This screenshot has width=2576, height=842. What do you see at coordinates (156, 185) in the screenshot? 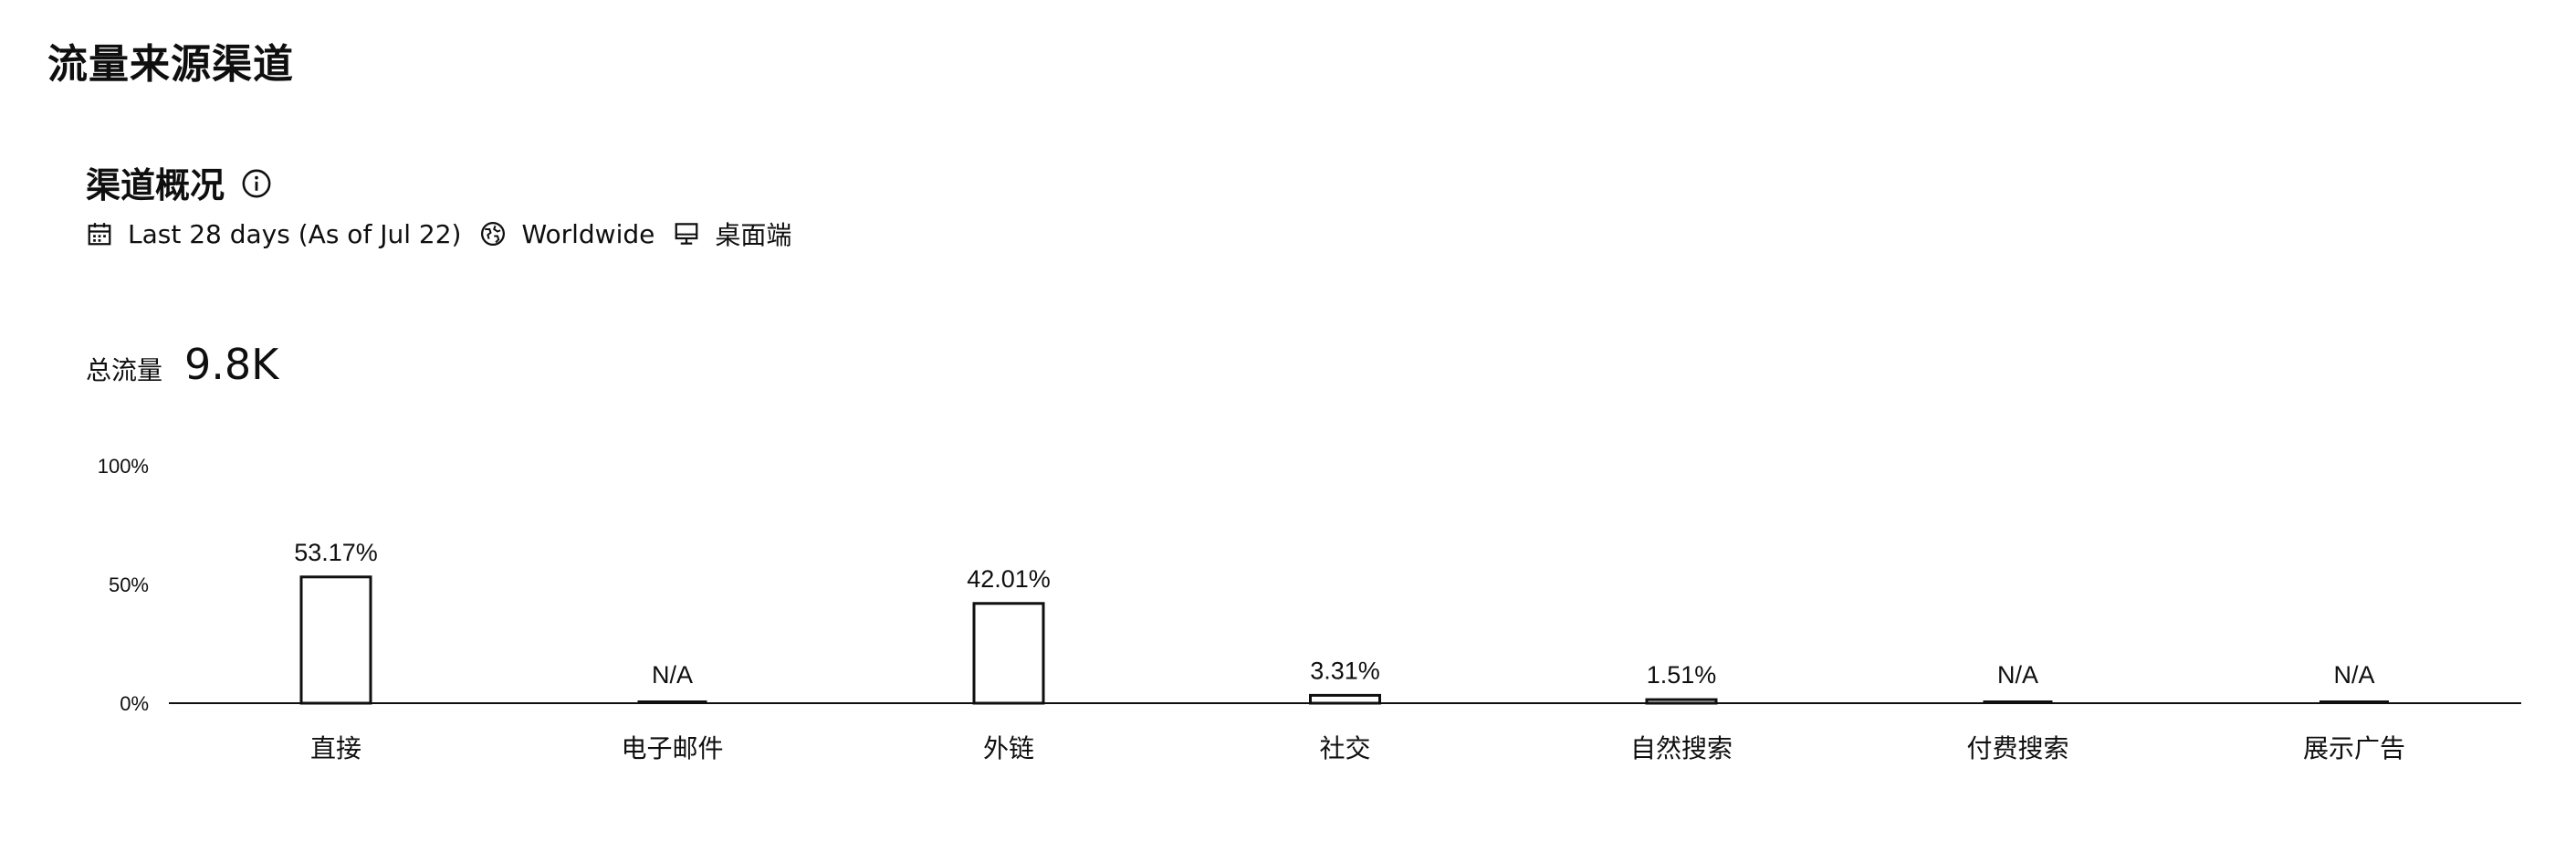
I see `overview-title-text: 渠道概况` at bounding box center [156, 185].